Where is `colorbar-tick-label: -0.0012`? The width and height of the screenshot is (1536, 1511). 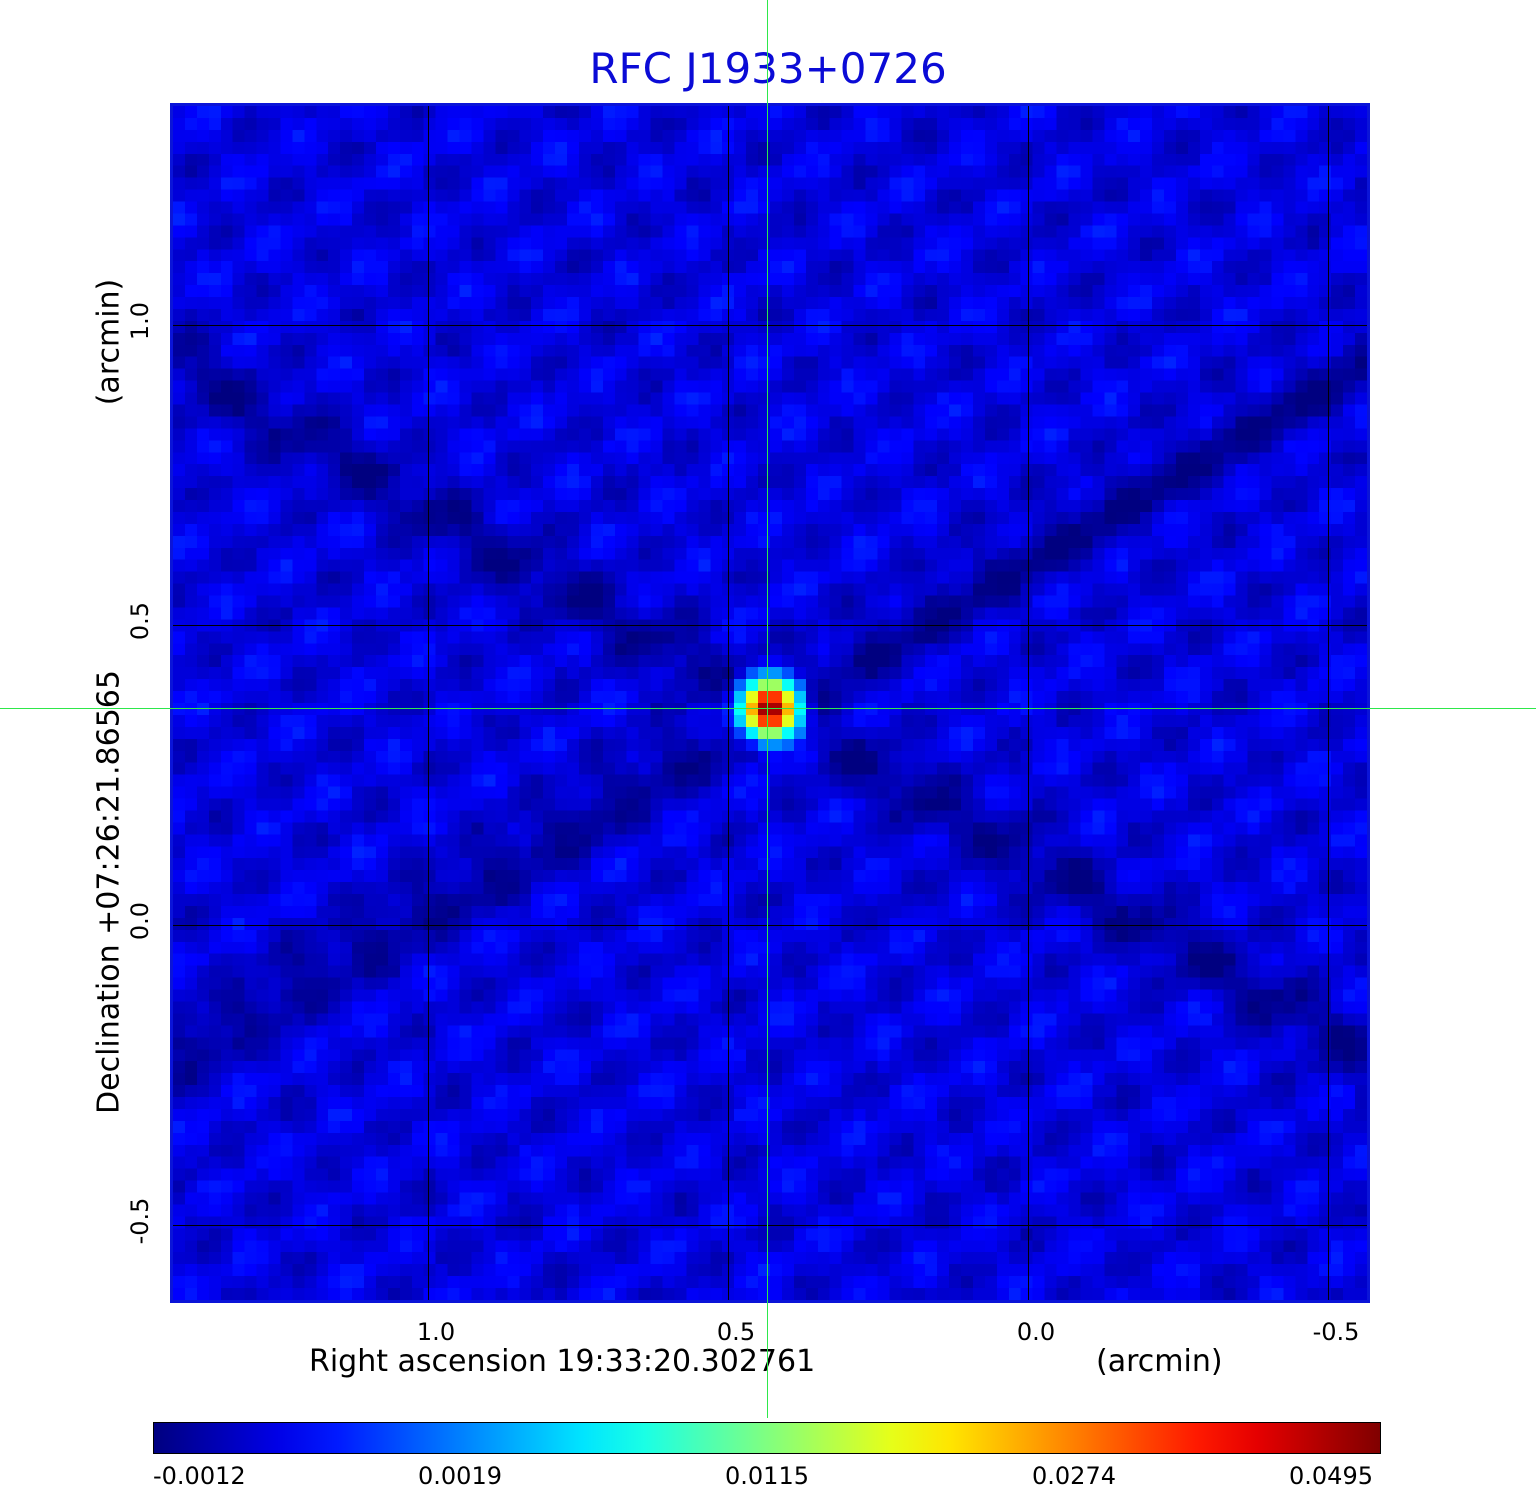 colorbar-tick-label: -0.0012 is located at coordinates (199, 1476).